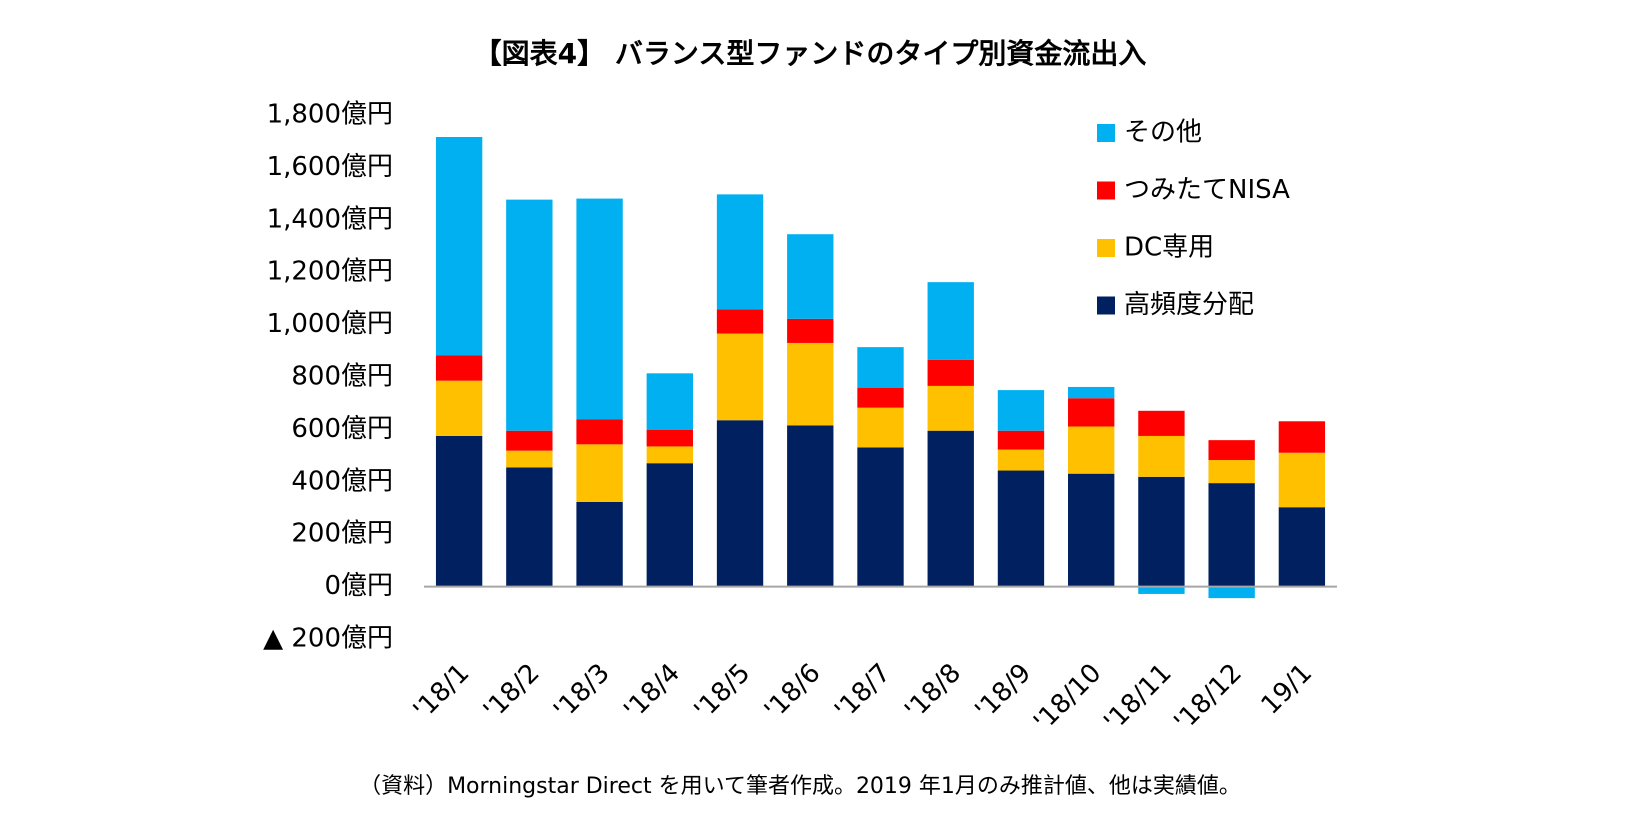  I want to click on x-tick-label: '18/7, so click(863, 692).